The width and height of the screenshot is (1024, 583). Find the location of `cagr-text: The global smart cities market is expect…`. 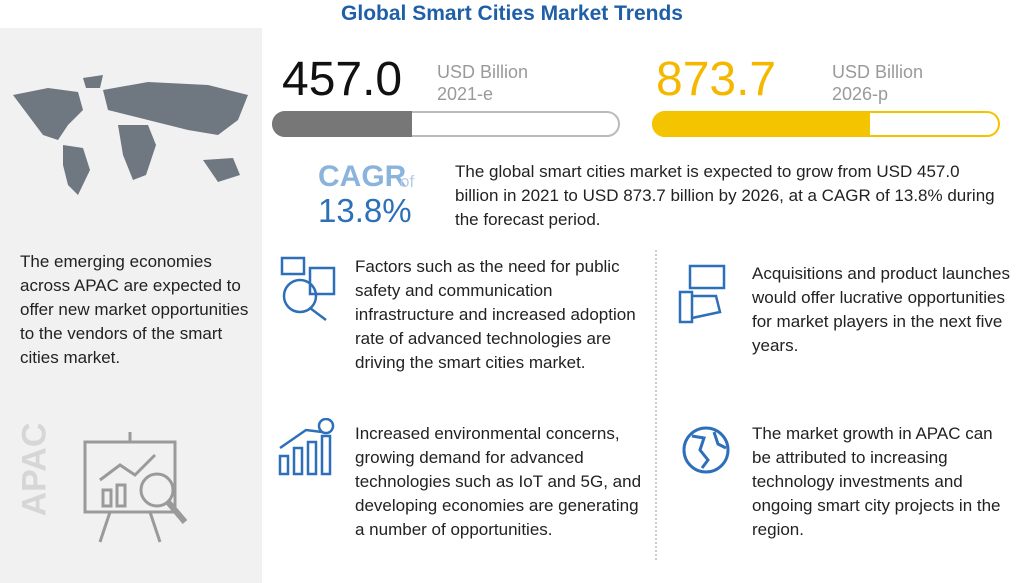

cagr-text: The global smart cities market is expect… is located at coordinates (725, 195).